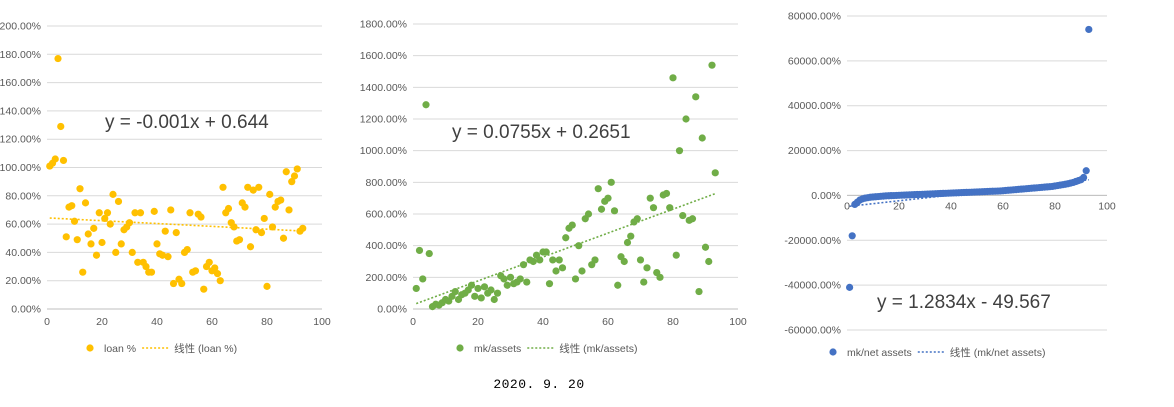 This screenshot has height=407, width=1174. I want to click on y-tick-label: 140.00%, so click(20, 111).